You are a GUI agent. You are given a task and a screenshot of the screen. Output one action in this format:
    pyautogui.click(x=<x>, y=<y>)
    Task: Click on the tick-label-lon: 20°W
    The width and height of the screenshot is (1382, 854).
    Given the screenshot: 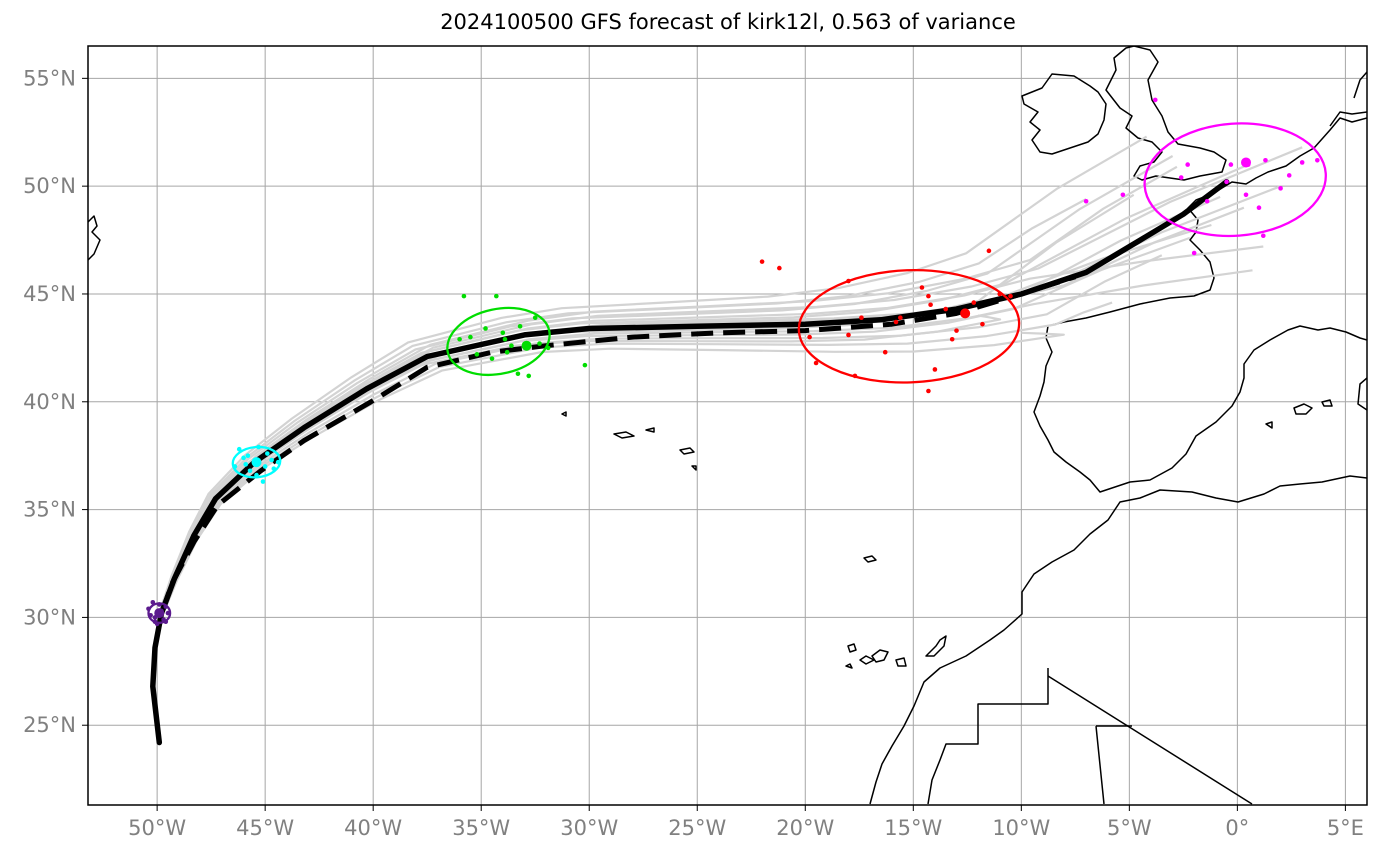 What is the action you would take?
    pyautogui.click(x=805, y=828)
    